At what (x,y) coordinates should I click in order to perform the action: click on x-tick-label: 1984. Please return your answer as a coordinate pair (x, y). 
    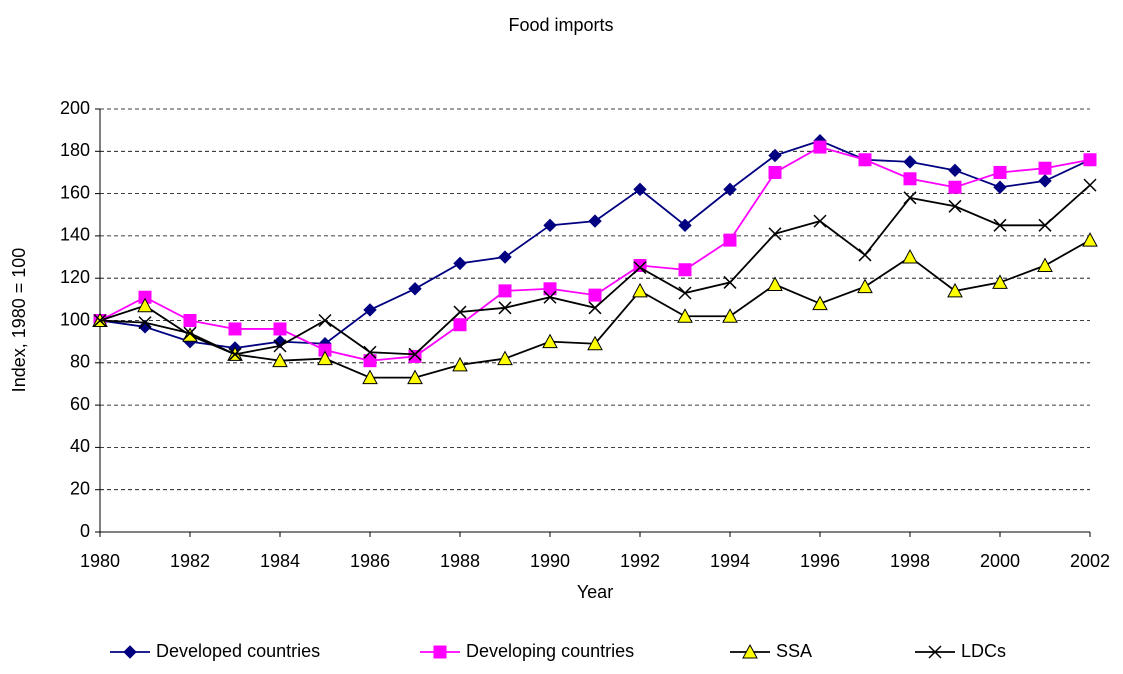
    Looking at the image, I should click on (280, 561).